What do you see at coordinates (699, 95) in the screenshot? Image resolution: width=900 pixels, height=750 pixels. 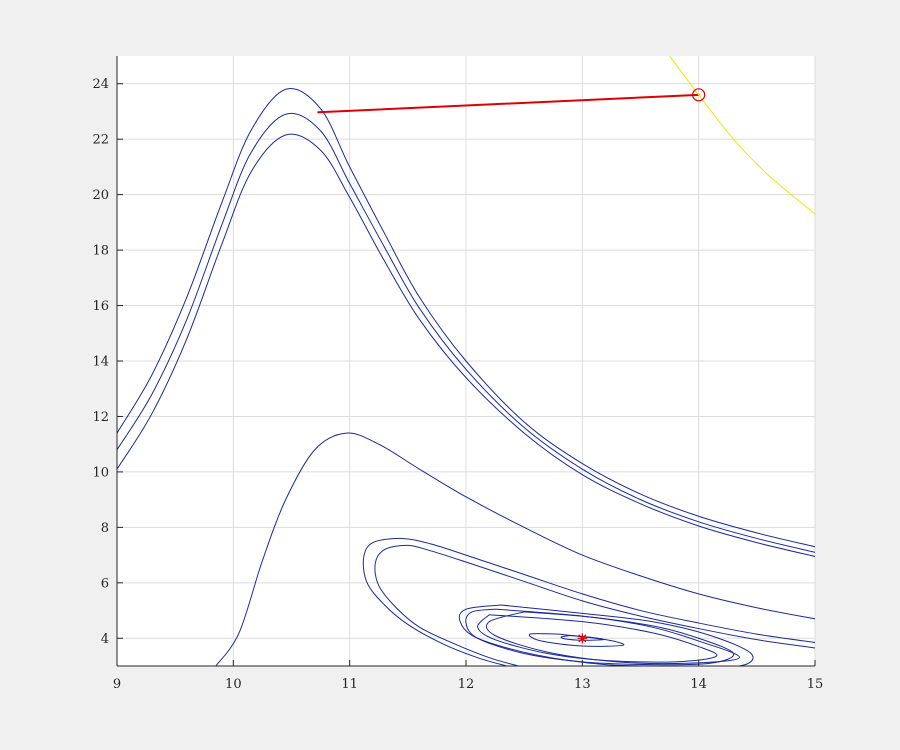 I see `circle-marker` at bounding box center [699, 95].